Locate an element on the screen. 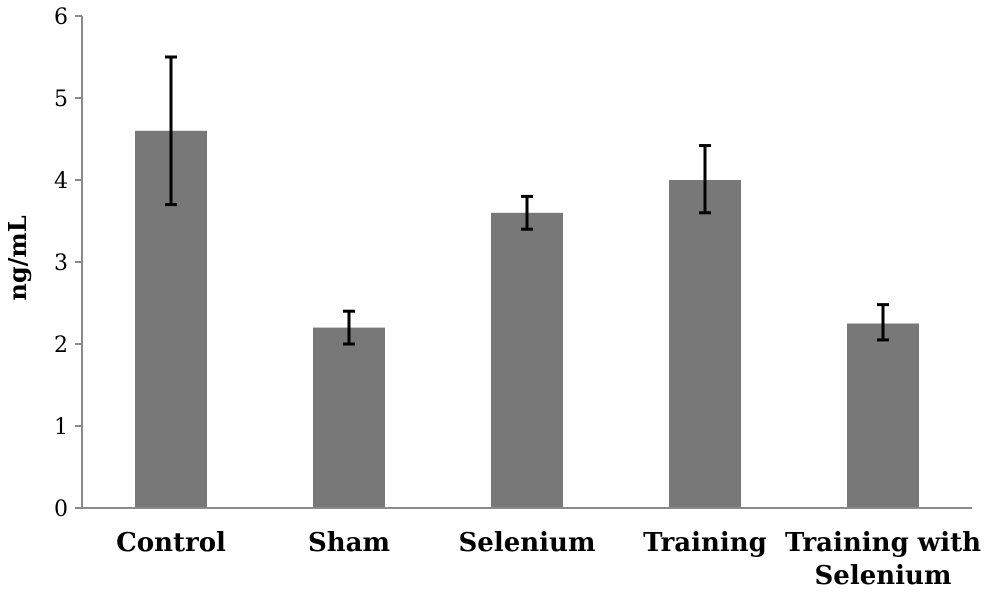 The height and width of the screenshot is (593, 1000). y-tick-label: 5 is located at coordinates (61, 99).